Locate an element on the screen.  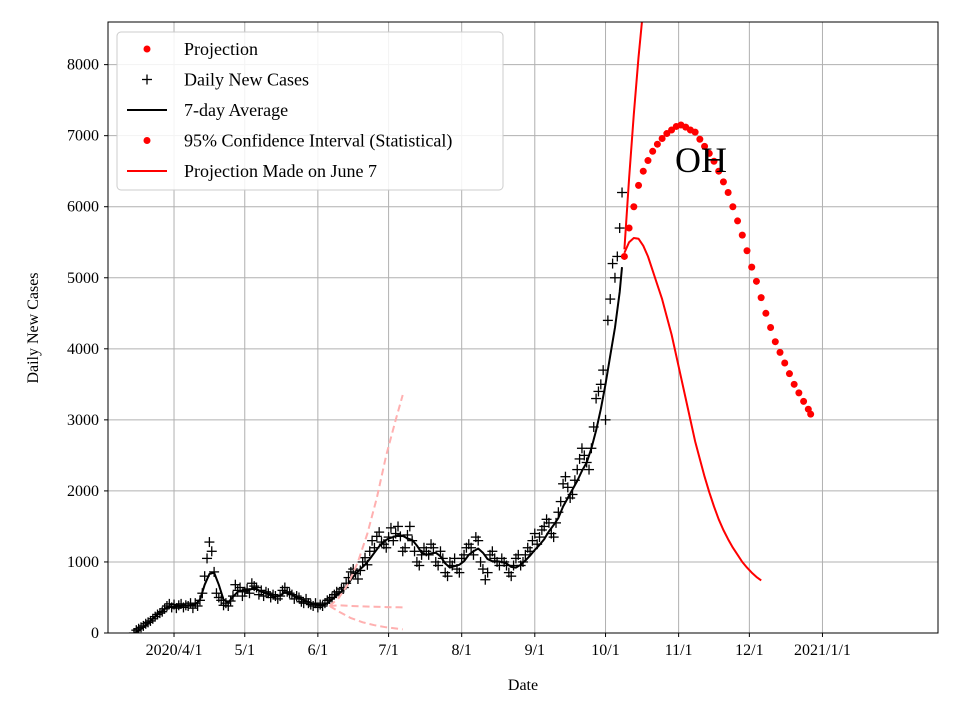
y-axis-label: Daily New Cases is located at coordinates (33, 327).